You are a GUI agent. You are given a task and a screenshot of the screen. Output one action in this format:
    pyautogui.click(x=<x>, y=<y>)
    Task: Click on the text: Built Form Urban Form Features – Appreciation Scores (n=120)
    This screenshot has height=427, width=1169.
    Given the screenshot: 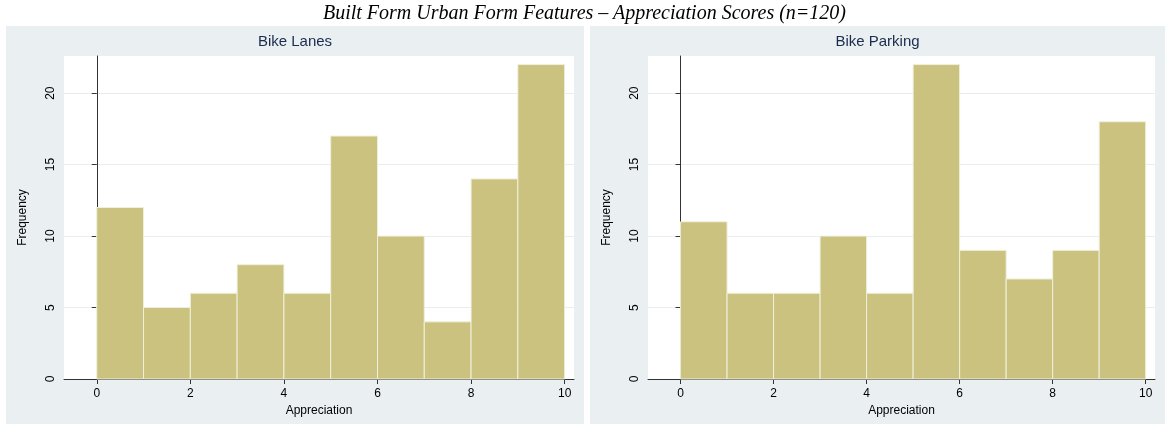 What is the action you would take?
    pyautogui.click(x=584, y=13)
    